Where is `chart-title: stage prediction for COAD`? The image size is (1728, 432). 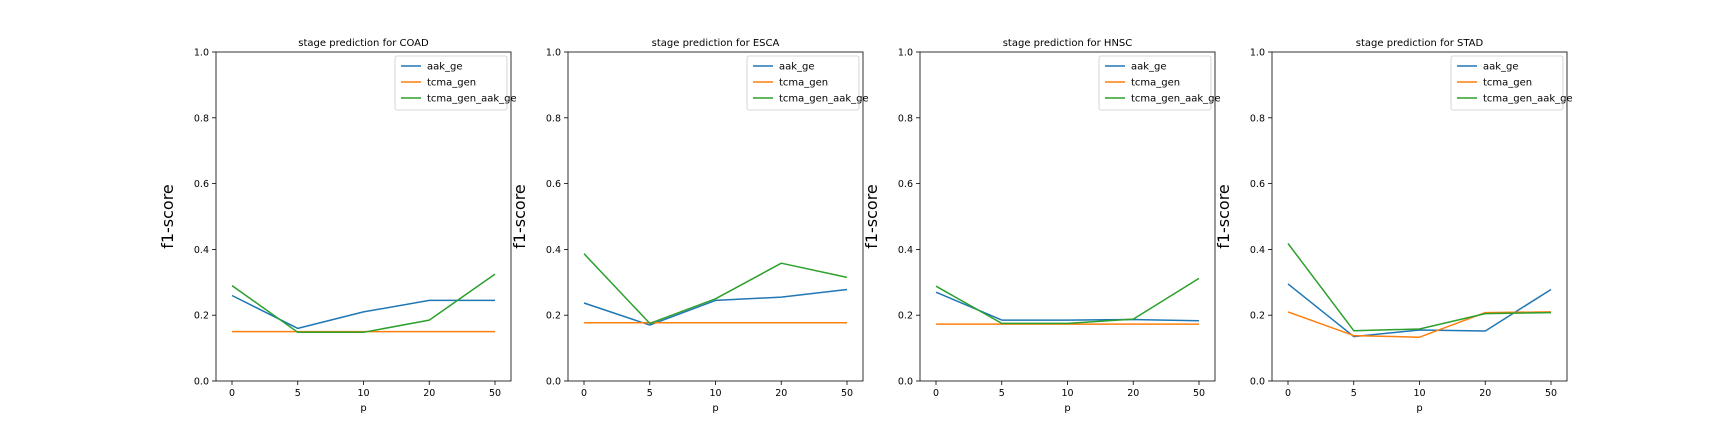
chart-title: stage prediction for COAD is located at coordinates (363, 43).